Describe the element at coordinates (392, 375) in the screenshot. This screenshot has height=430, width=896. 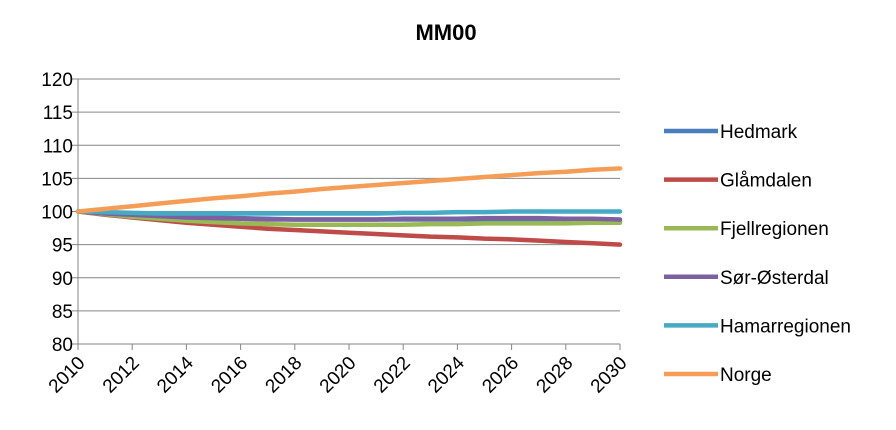
I see `x-tick-label: 2022` at that location.